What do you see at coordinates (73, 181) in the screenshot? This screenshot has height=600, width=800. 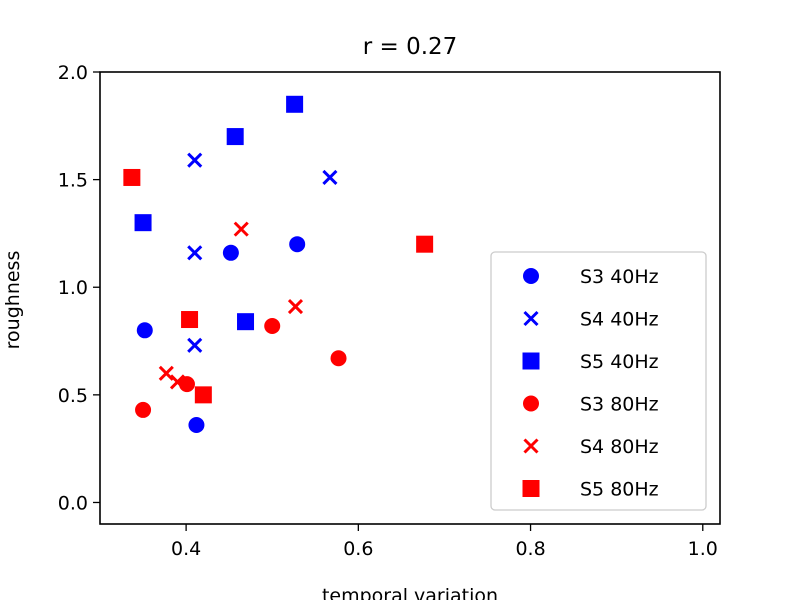 I see `y-tick-label: 1.5` at bounding box center [73, 181].